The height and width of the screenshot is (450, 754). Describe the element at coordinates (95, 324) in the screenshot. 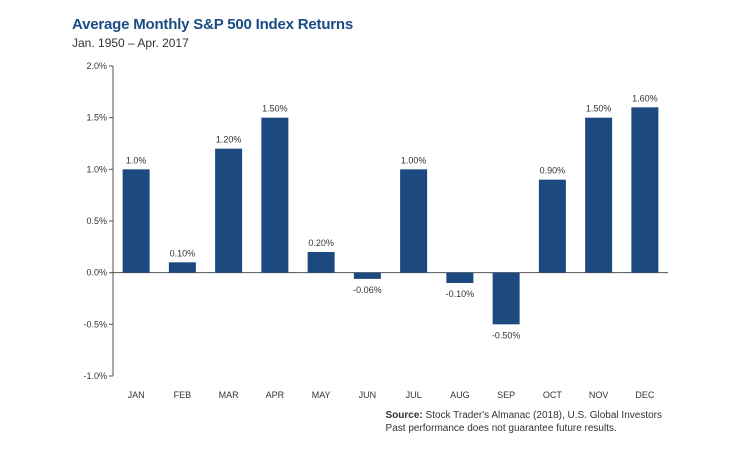

I see `y-tick-label: -0.5%` at that location.